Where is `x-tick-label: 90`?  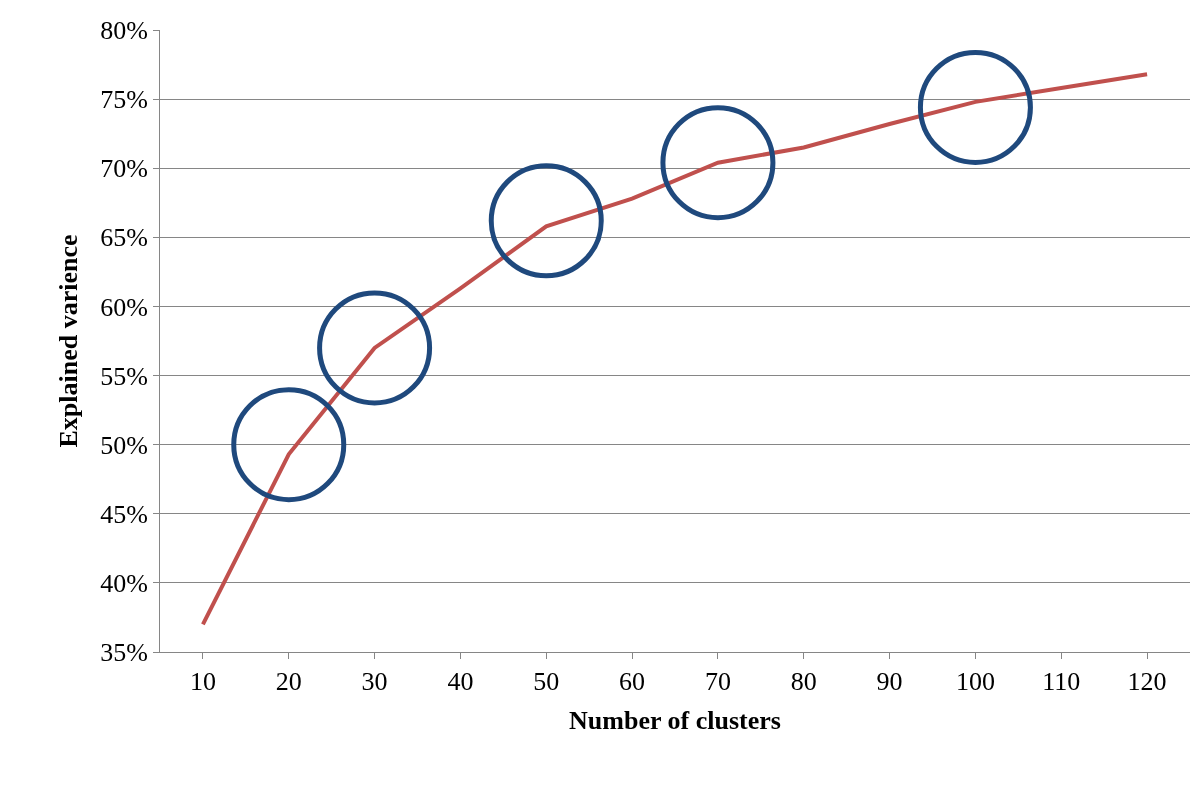
x-tick-label: 90 is located at coordinates (889, 682).